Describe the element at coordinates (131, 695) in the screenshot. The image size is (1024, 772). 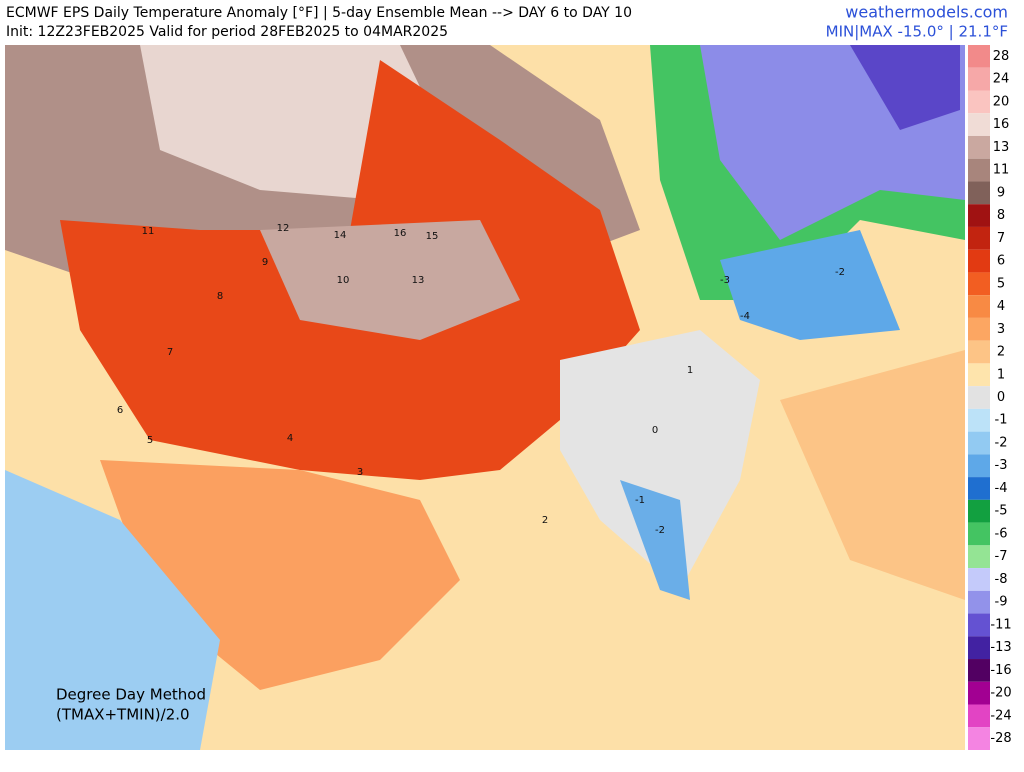
I see `method-line1: Degree Day Method` at that location.